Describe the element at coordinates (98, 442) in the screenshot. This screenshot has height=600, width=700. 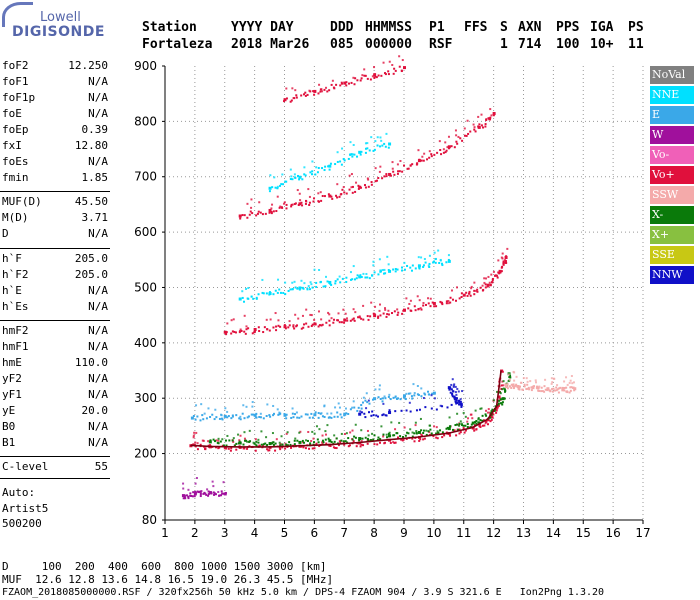
I see `param-value: N/A` at that location.